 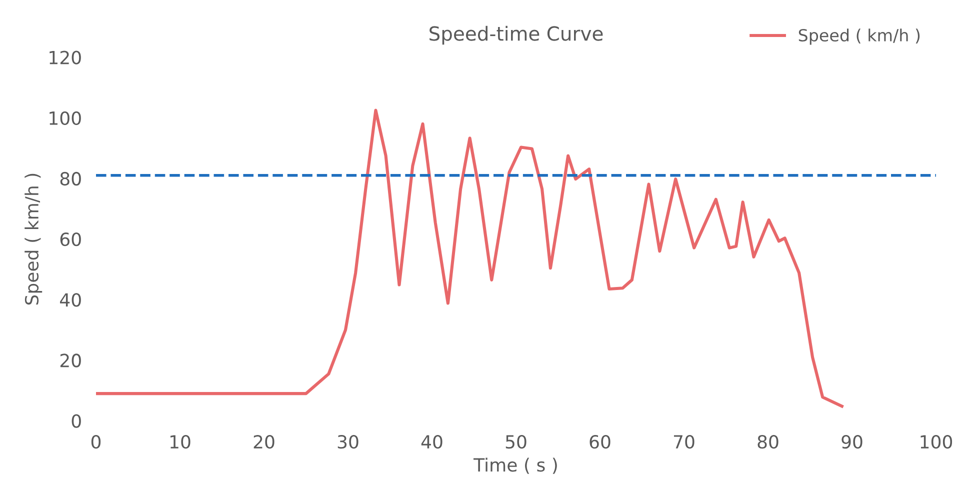 What do you see at coordinates (180, 442) in the screenshot?
I see `x-tick-label: 10` at bounding box center [180, 442].